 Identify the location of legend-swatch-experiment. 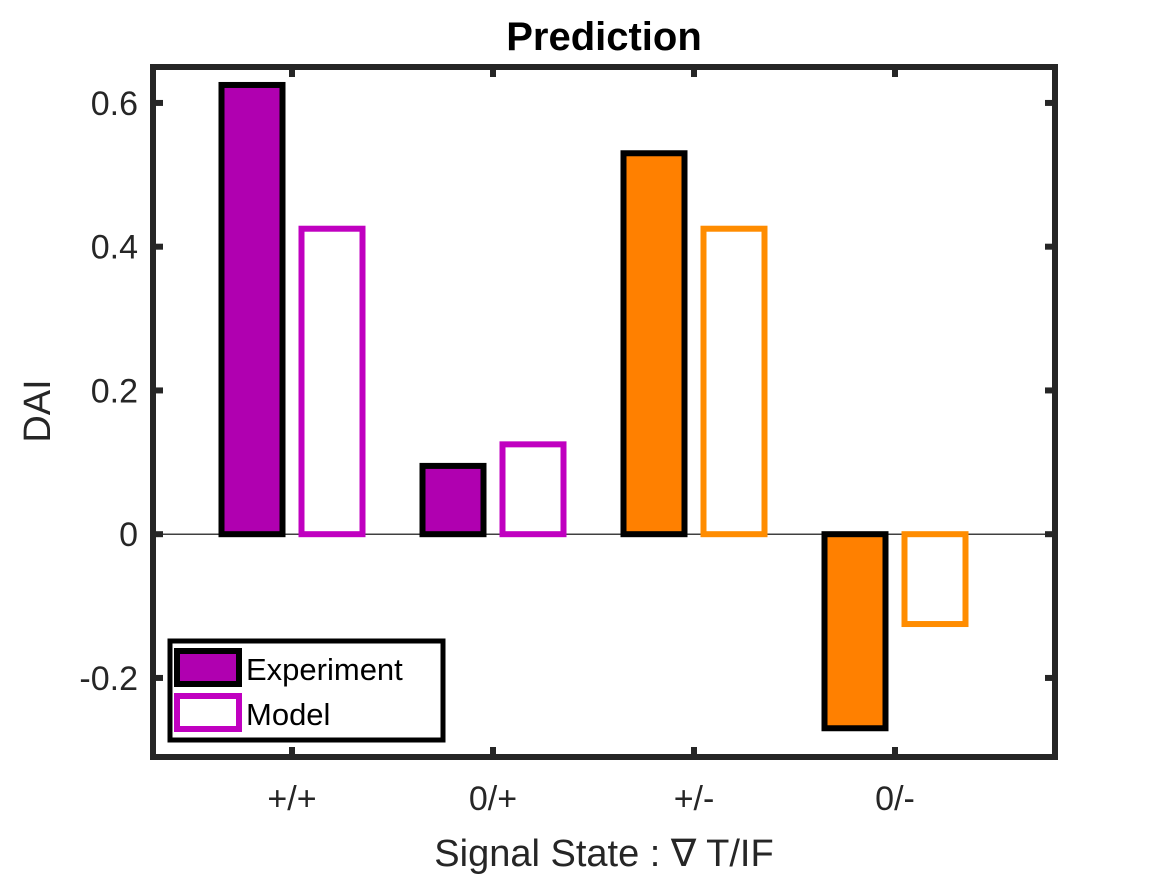
(208, 667).